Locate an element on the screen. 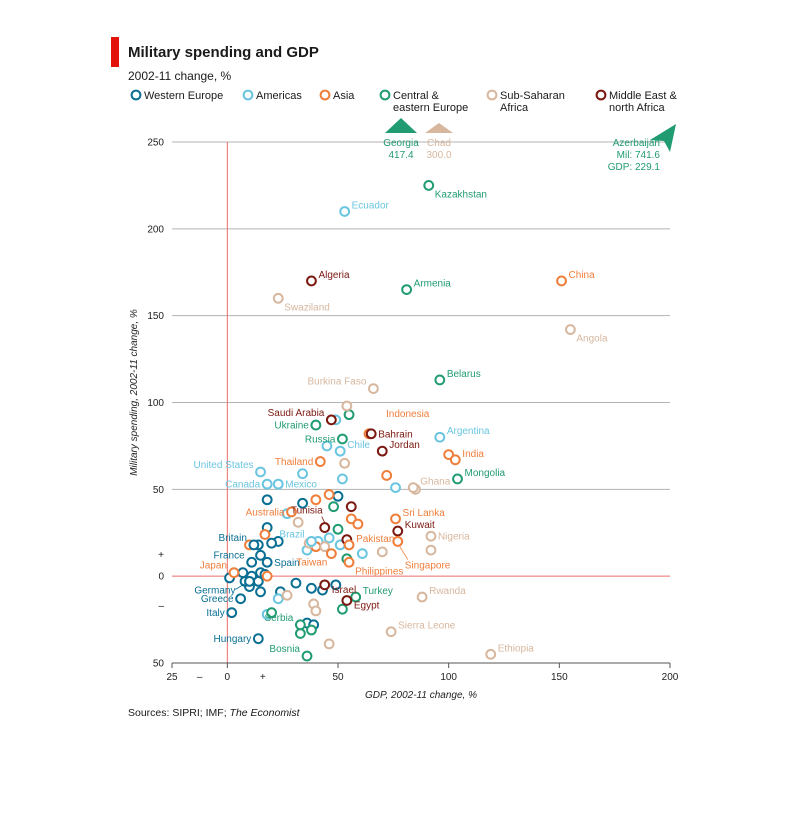  chart-title: Military spending and GDP is located at coordinates (223, 52).